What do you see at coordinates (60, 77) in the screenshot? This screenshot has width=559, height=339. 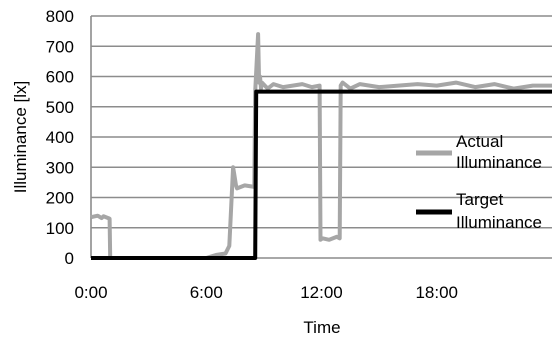 I see `y-tick-label: 600` at bounding box center [60, 77].